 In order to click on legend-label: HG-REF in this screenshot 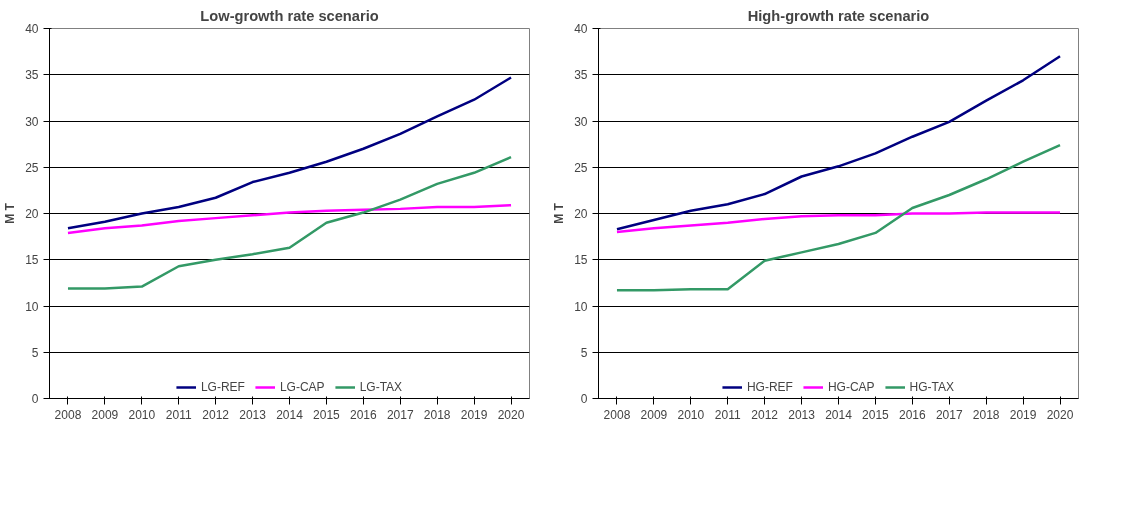, I will do `click(769, 387)`.